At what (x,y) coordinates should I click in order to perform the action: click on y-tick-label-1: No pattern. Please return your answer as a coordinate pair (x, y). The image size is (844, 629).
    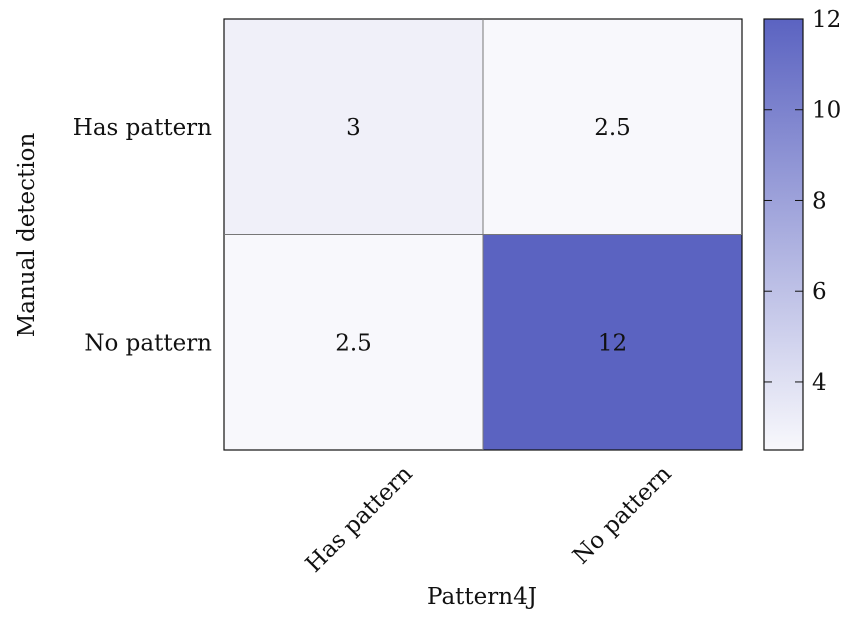
    Looking at the image, I should click on (148, 343).